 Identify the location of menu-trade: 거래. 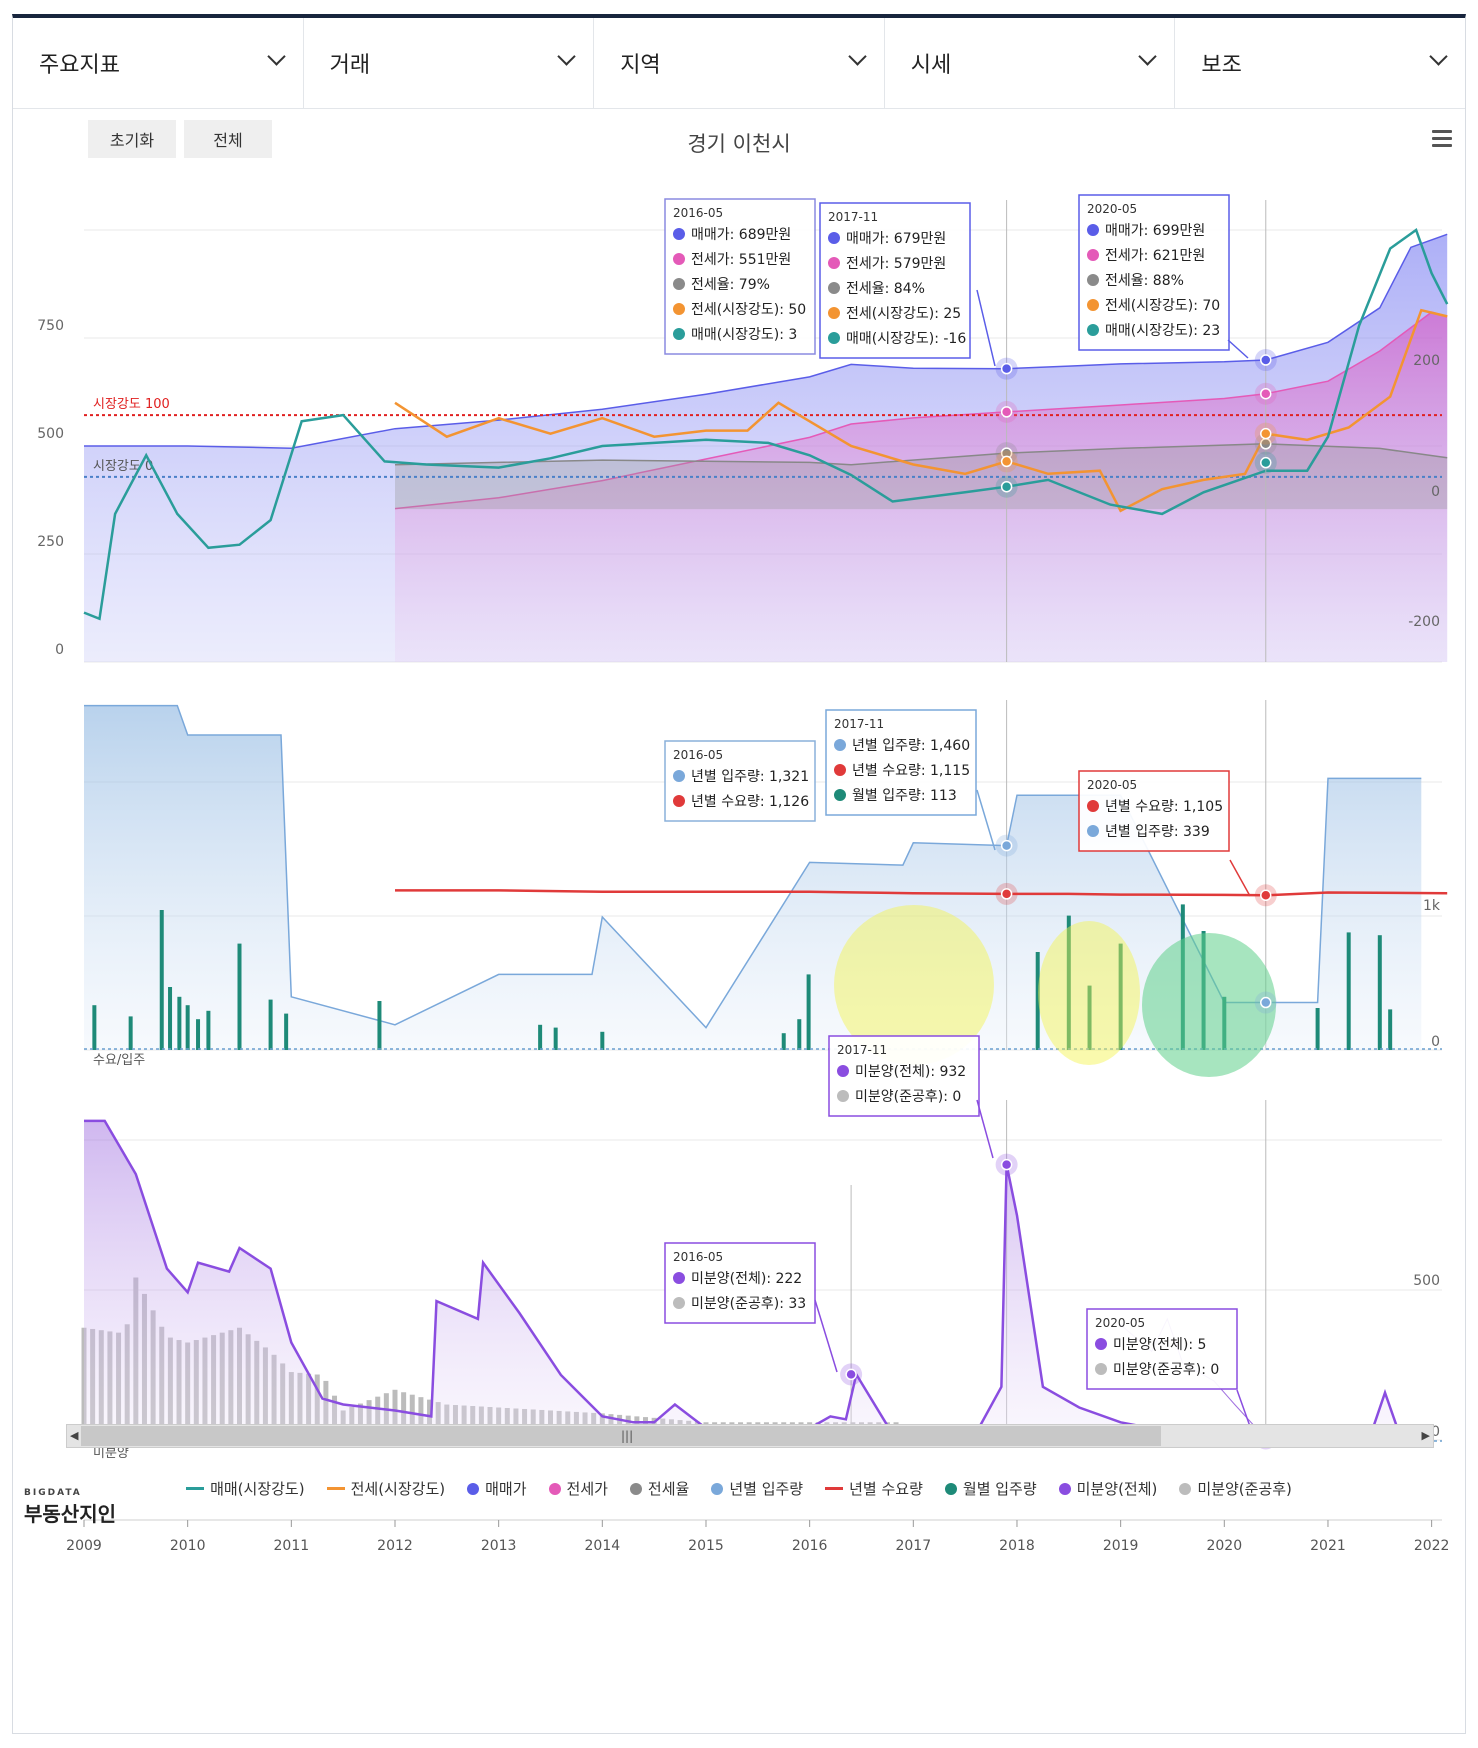
(449, 63).